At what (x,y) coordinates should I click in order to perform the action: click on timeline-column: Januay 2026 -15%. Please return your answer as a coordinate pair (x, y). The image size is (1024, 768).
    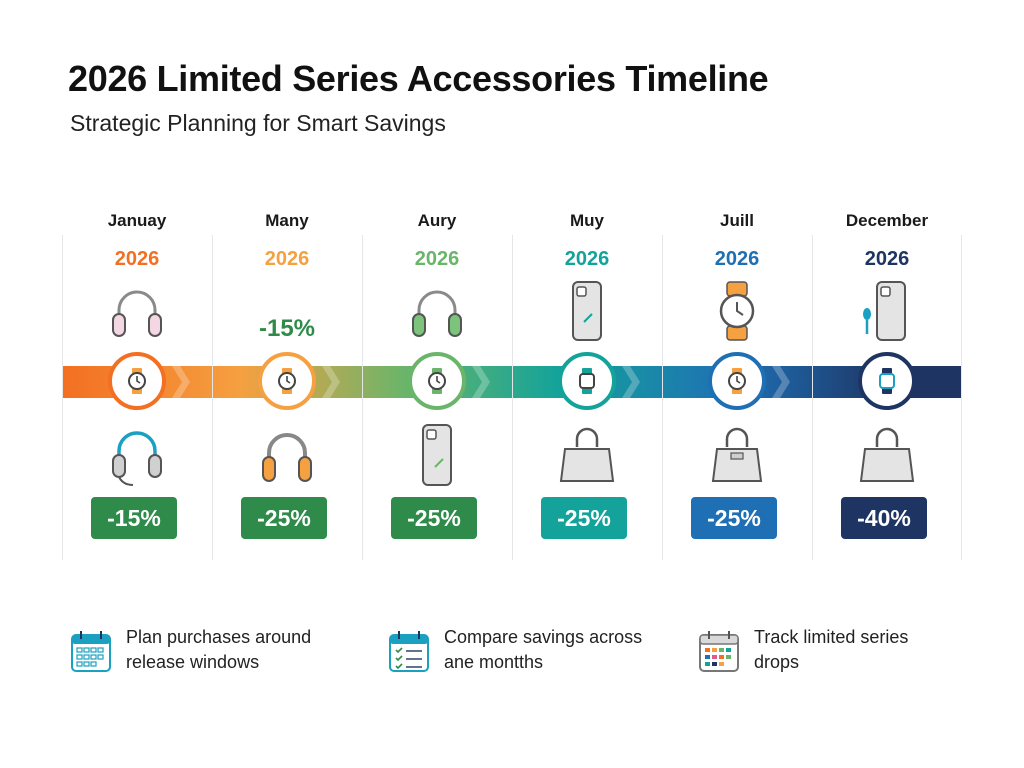
    Looking at the image, I should click on (137, 382).